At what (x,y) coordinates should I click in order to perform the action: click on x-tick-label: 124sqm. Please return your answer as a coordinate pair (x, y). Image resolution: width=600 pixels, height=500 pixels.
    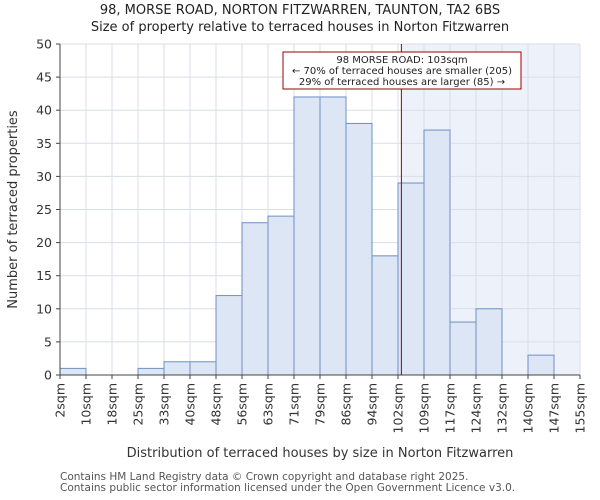
    Looking at the image, I should click on (476, 408).